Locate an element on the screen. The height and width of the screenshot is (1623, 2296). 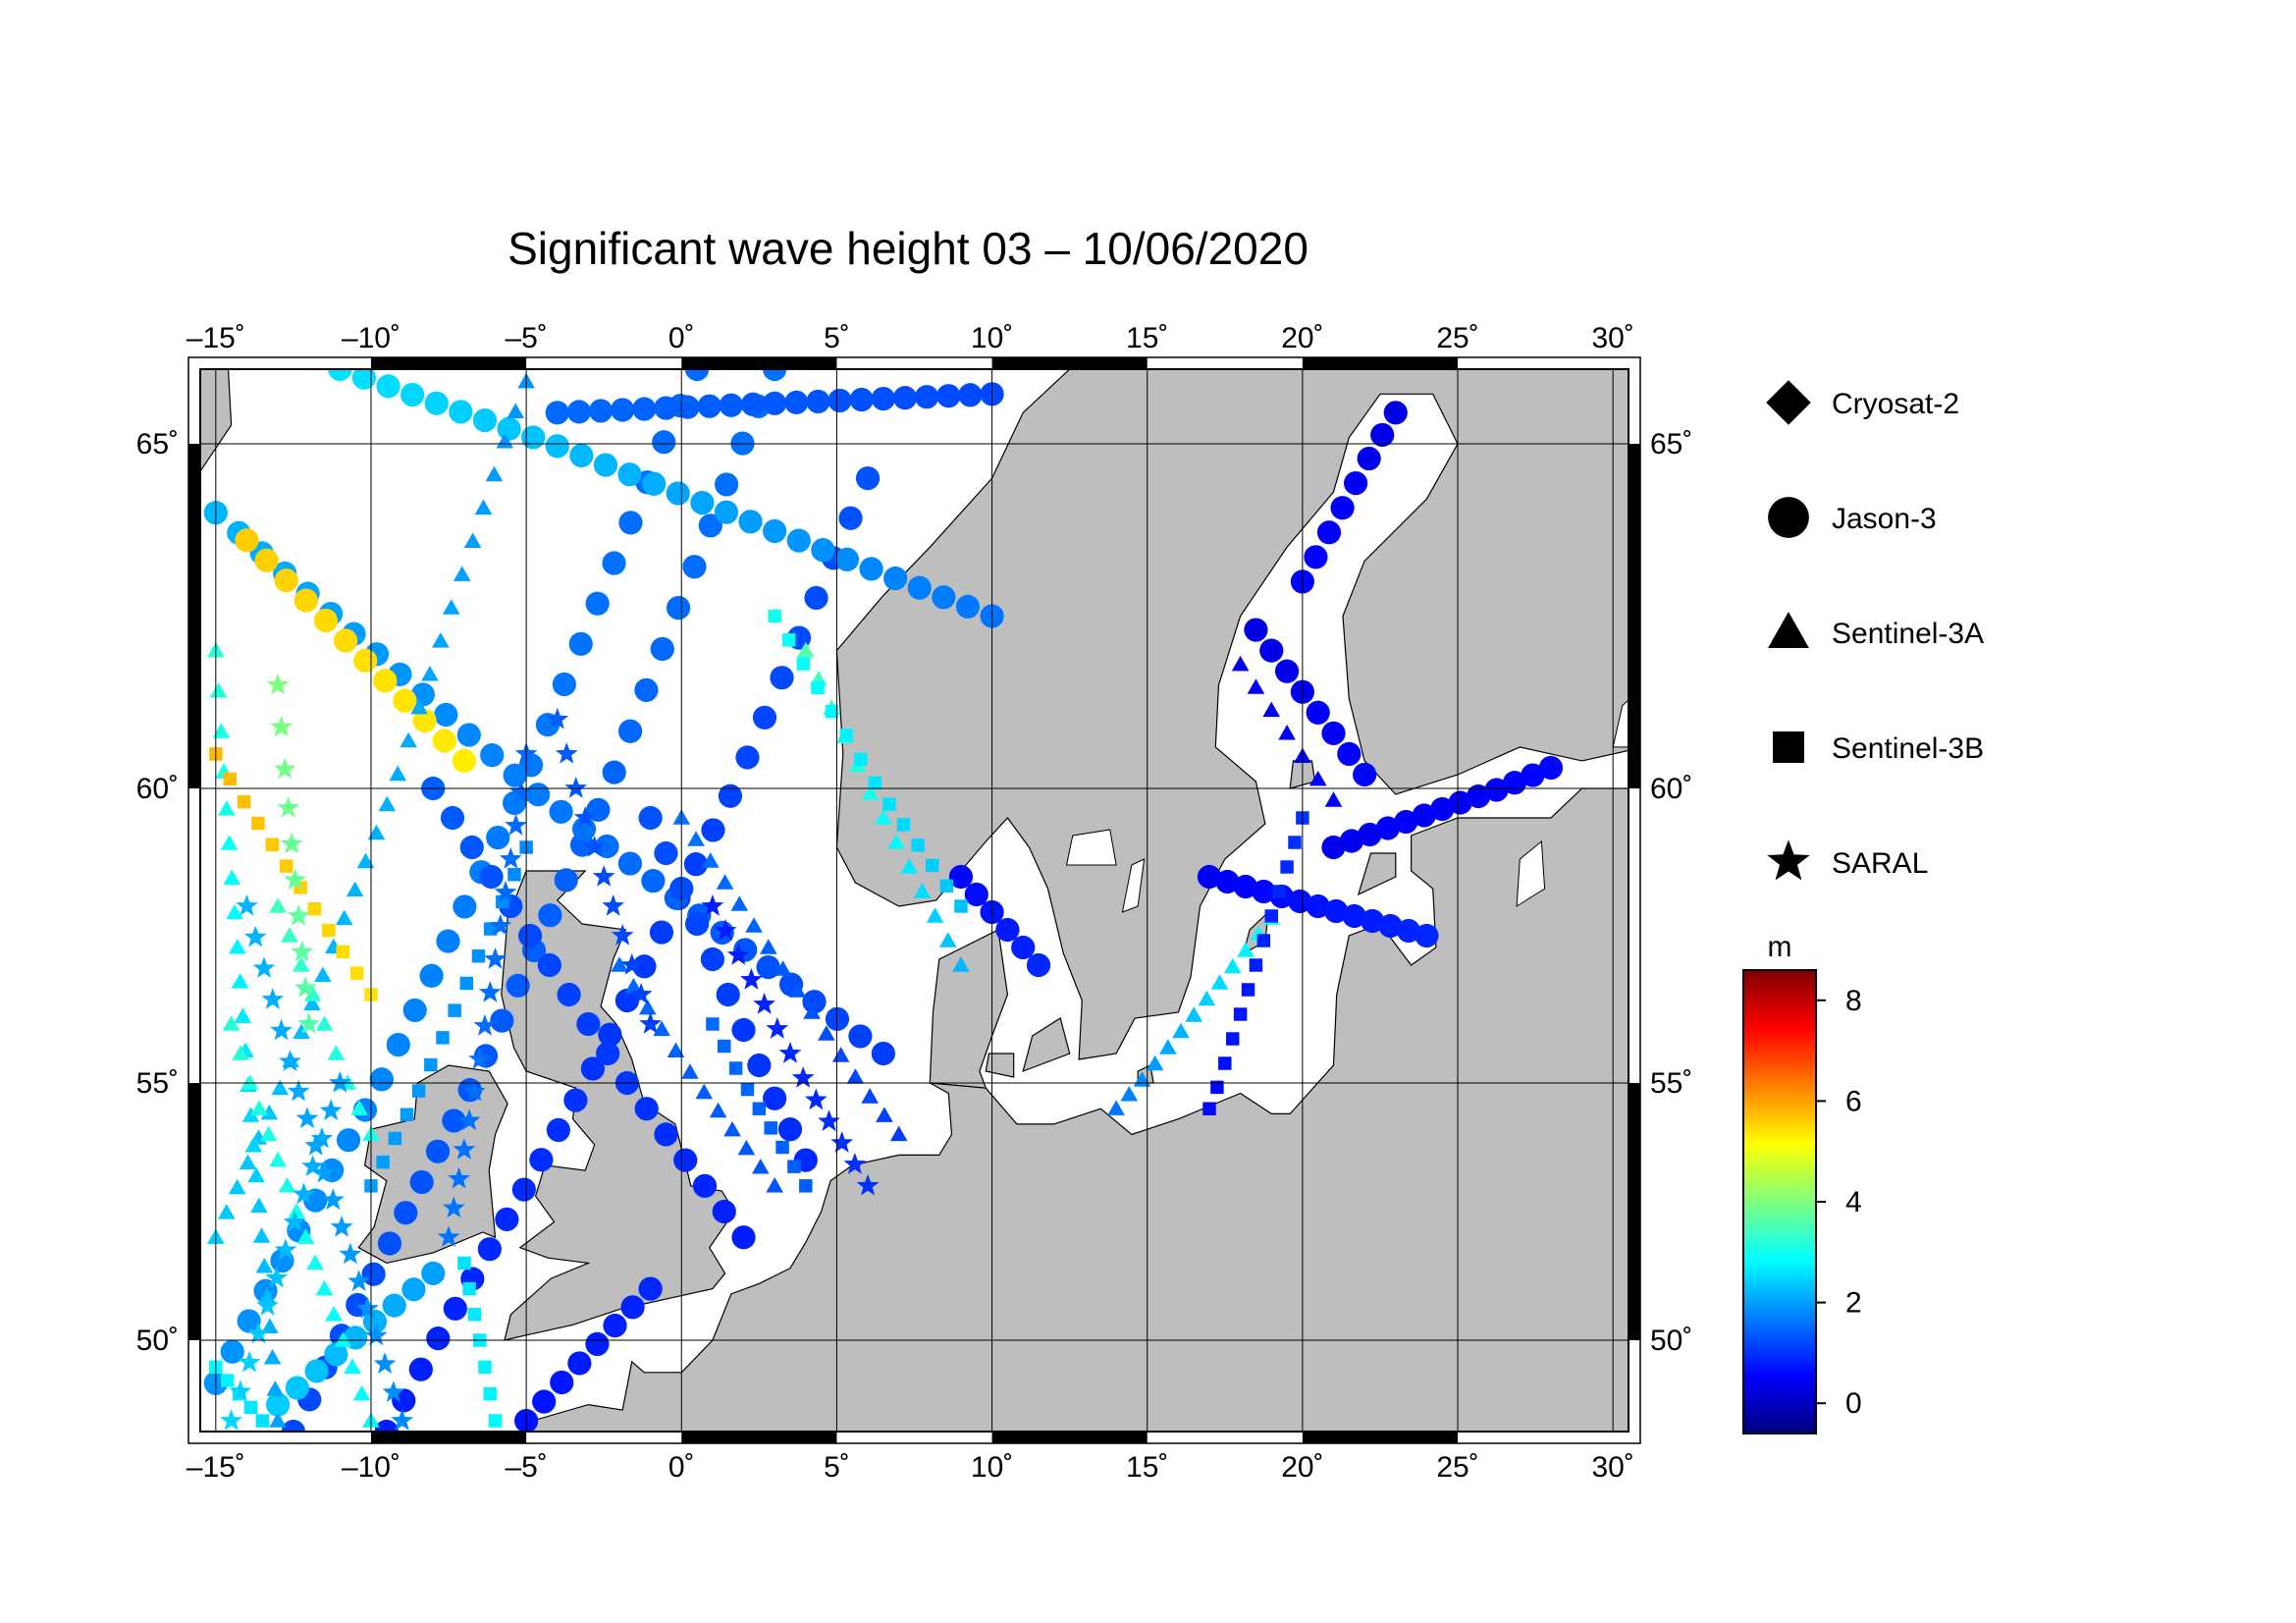
legend-label: Jason-3 is located at coordinates (1884, 519).